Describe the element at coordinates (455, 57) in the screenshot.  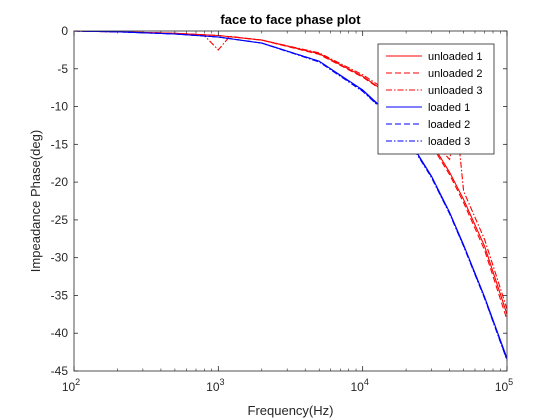
I see `legend-label: unloaded 1` at that location.